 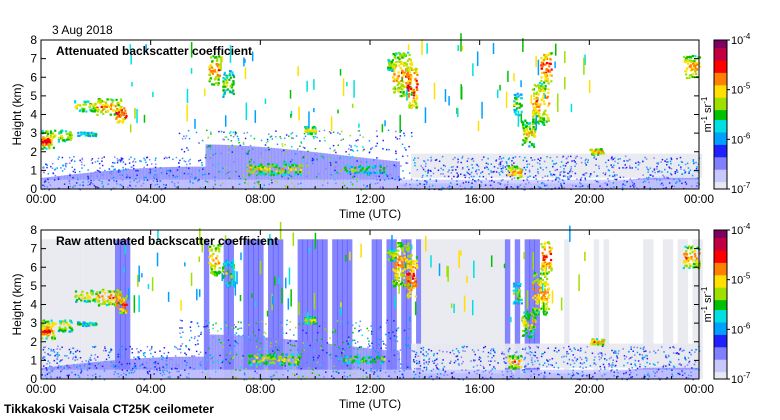 What do you see at coordinates (82, 30) in the screenshot?
I see `date-label: 3 Aug 2018` at bounding box center [82, 30].